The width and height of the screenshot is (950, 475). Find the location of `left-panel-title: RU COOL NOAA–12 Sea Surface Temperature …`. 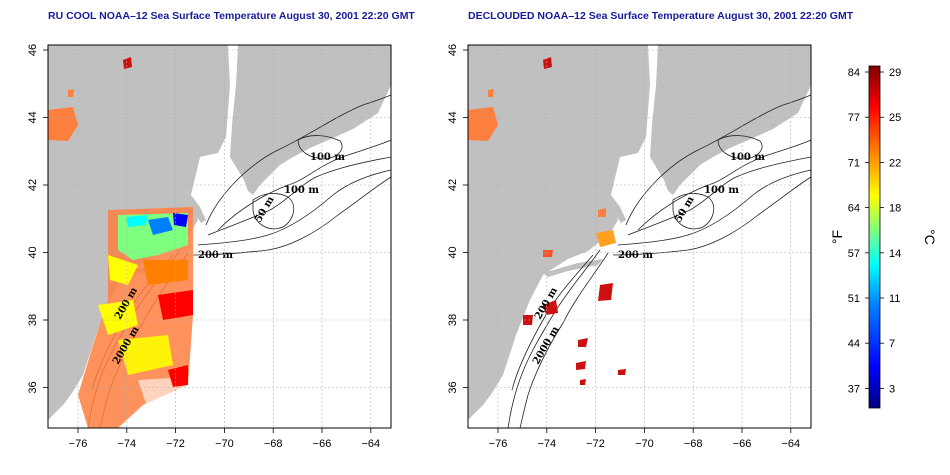

left-panel-title: RU COOL NOAA–12 Sea Surface Temperature … is located at coordinates (231, 16).